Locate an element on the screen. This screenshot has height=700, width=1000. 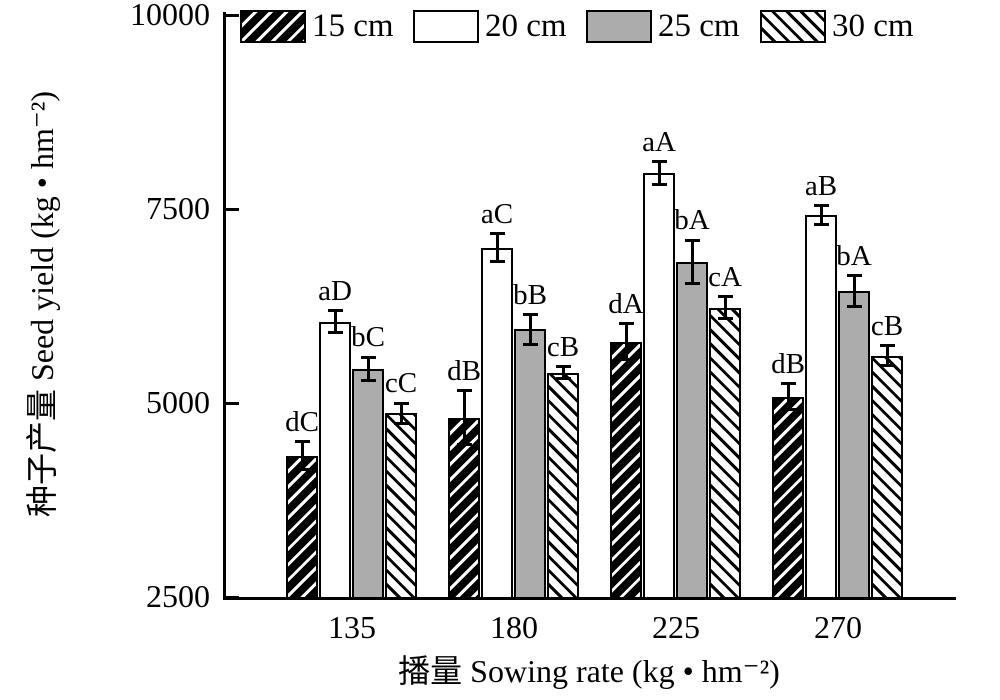
legend-label: 20 cm is located at coordinates (526, 26).